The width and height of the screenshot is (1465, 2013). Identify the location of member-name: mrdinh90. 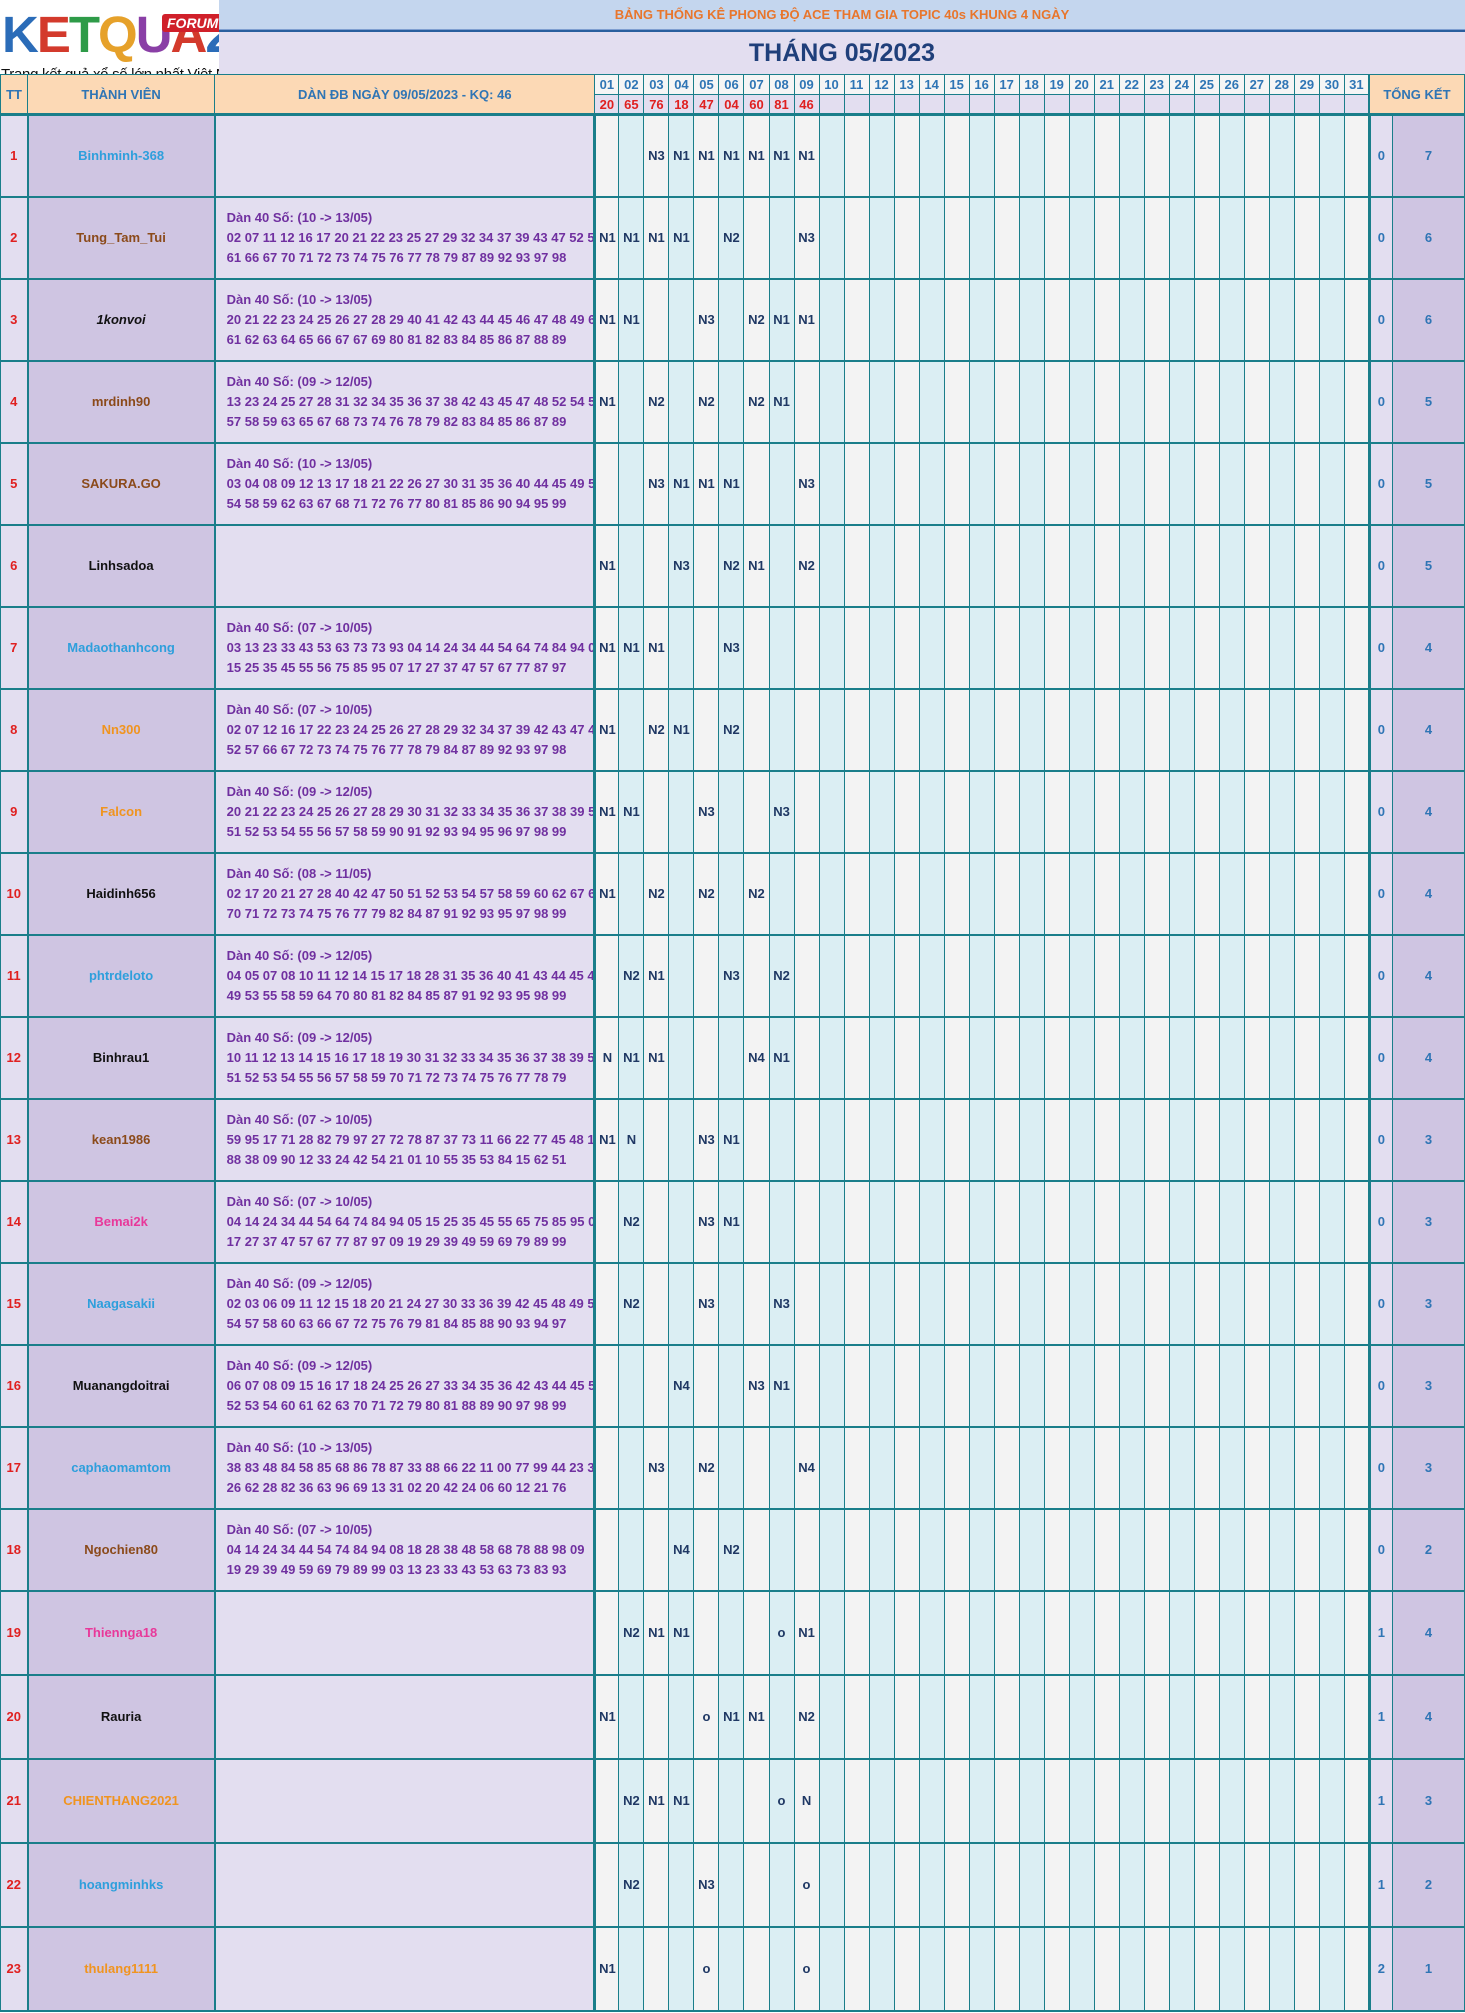
(121, 402).